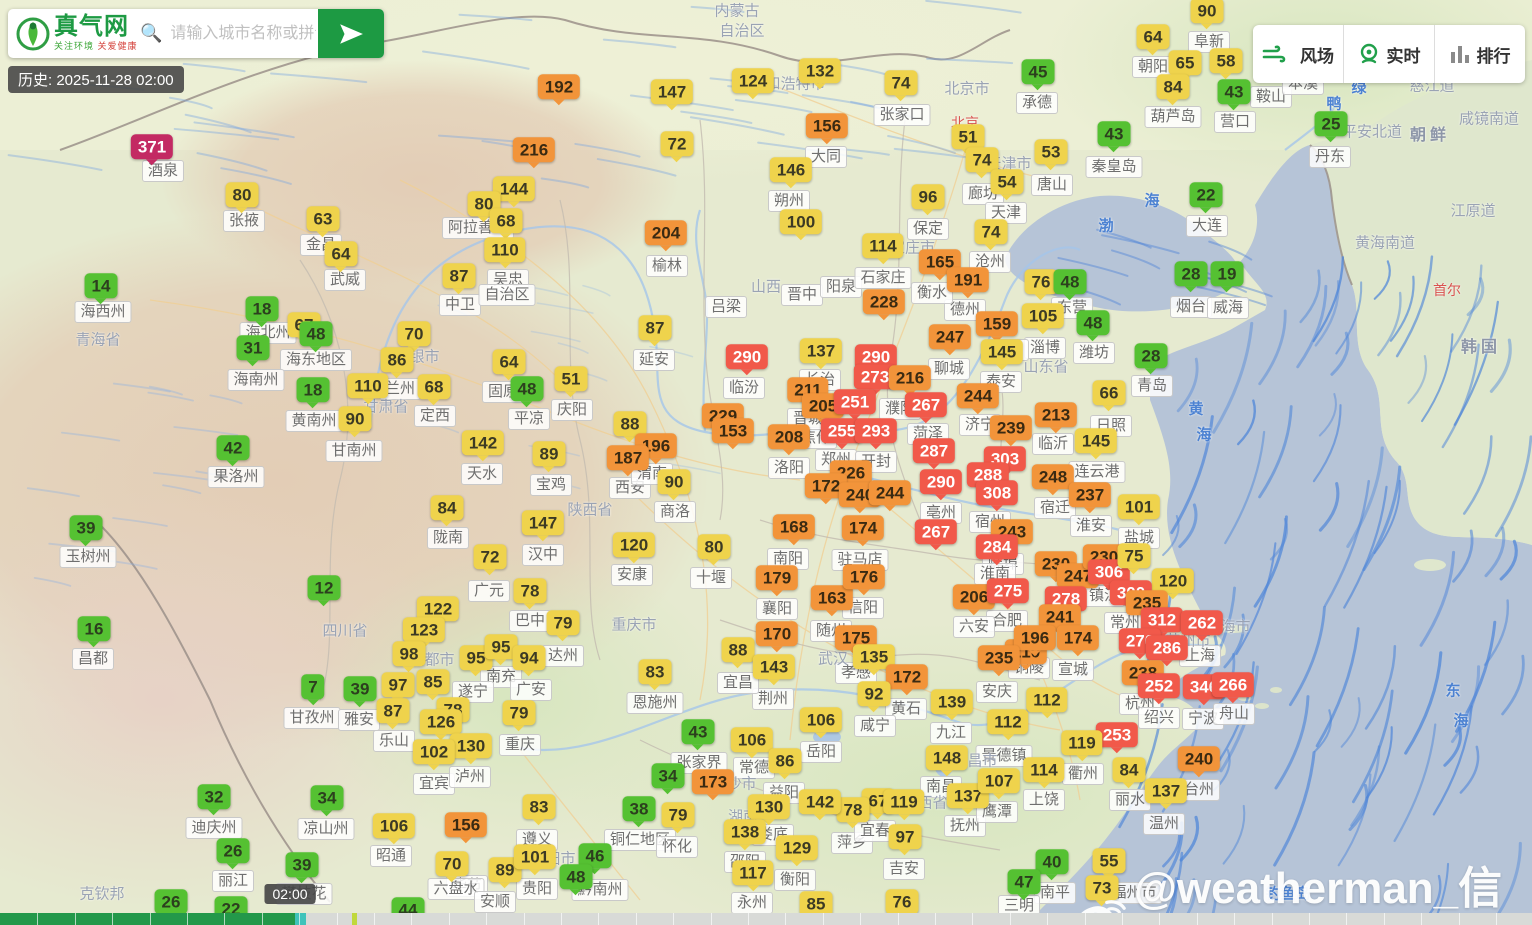 This screenshot has height=925, width=1532. I want to click on aqi-badge: 58, so click(1226, 64).